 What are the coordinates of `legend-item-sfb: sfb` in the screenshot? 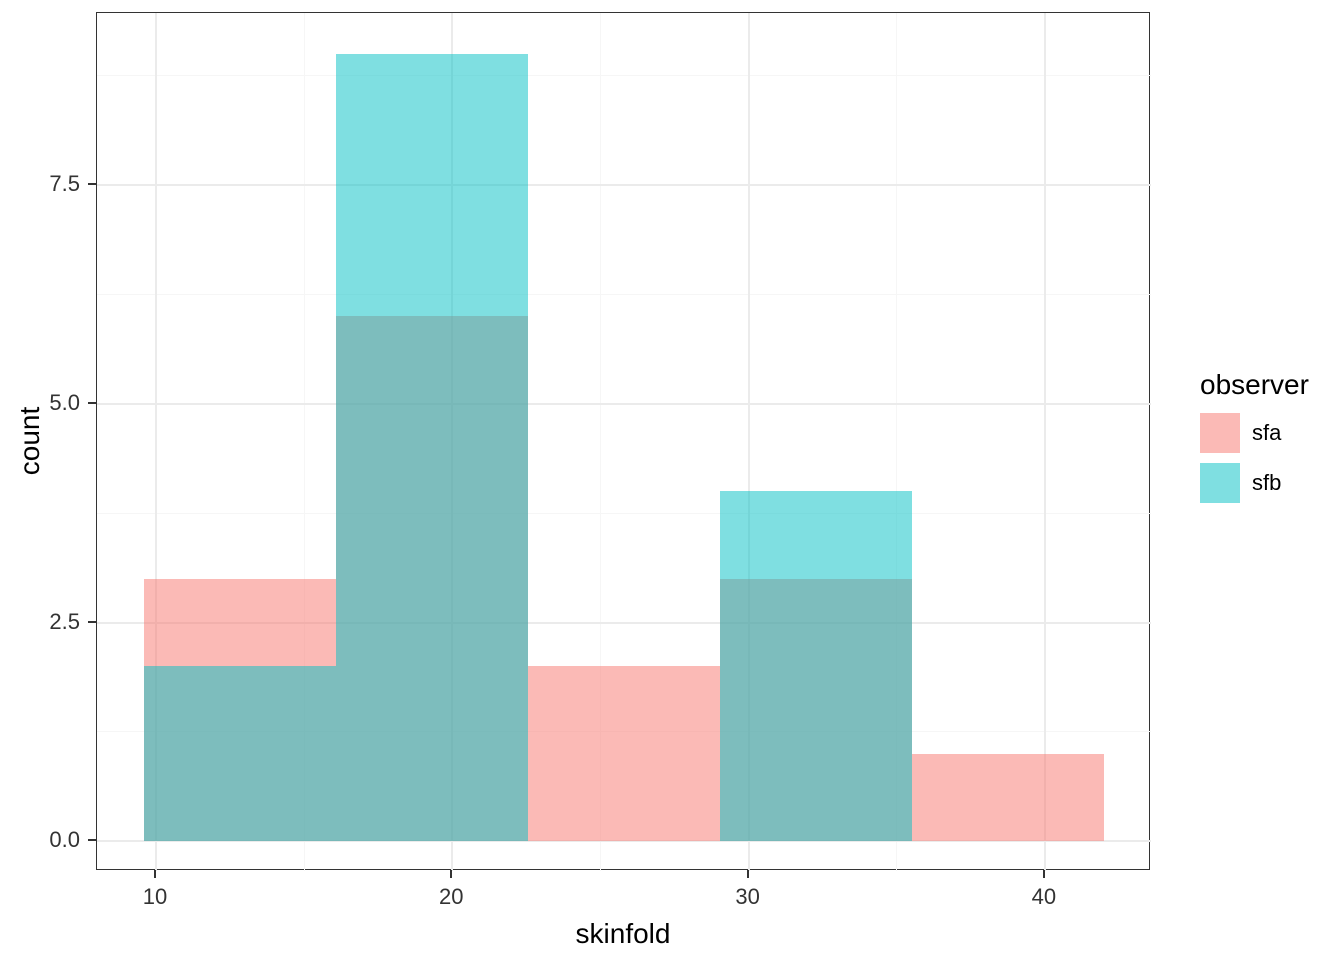 It's located at (1254, 483).